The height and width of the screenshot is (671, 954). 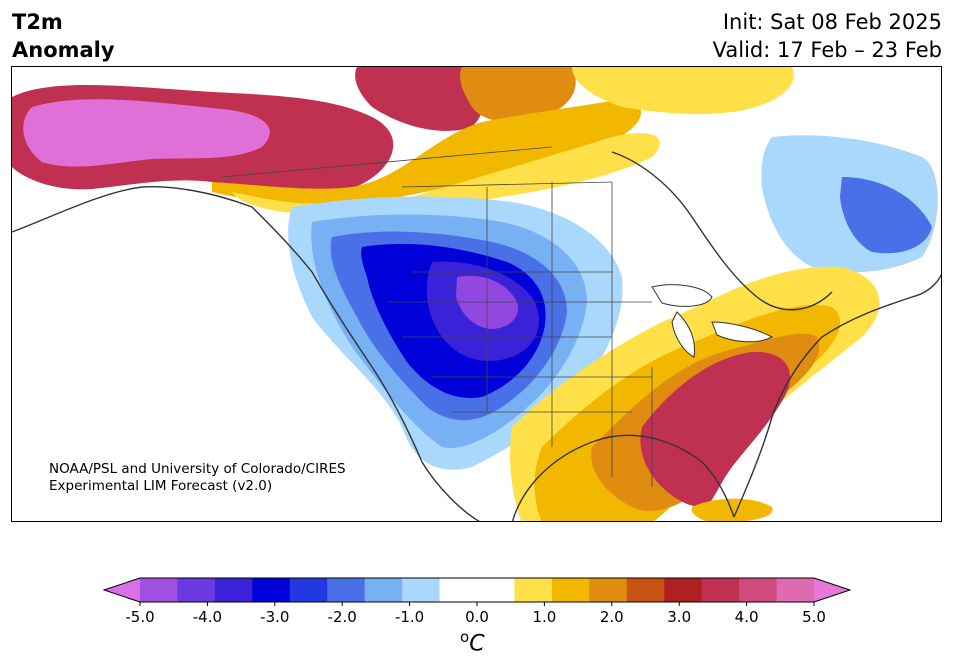 What do you see at coordinates (518, 95) in the screenshot?
I see `arctic-orange-band` at bounding box center [518, 95].